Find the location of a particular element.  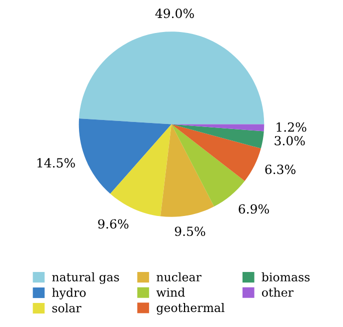

legend-label: hydro is located at coordinates (69, 294).